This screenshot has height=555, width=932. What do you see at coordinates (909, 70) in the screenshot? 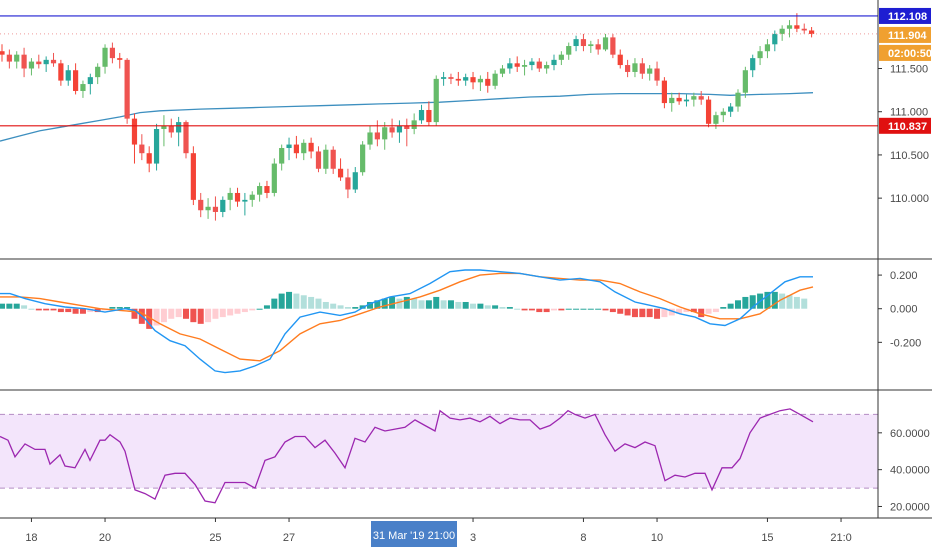
I see `price-tick-label: 111.500` at bounding box center [909, 70].